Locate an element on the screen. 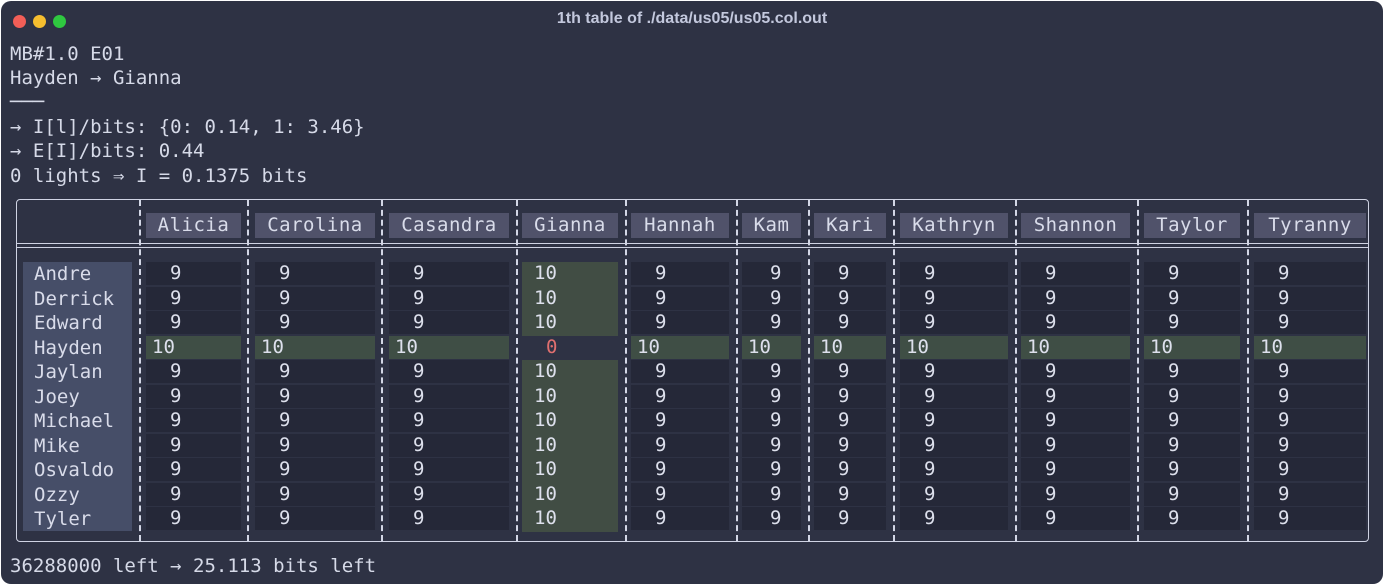 This screenshot has height=586, width=1385. output-line: ─── is located at coordinates (27, 102).